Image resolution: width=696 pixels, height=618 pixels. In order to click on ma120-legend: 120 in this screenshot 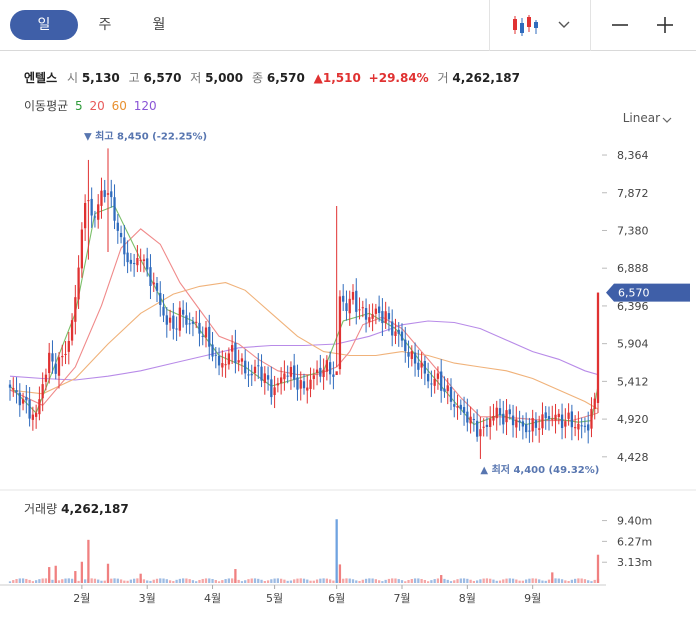, I will do `click(145, 106)`.